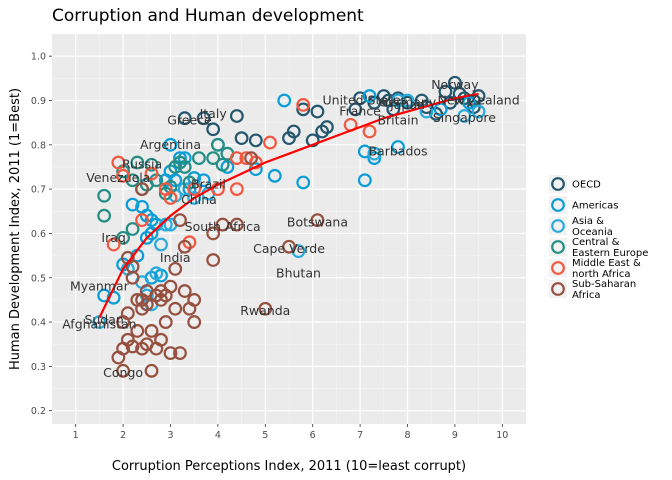 The height and width of the screenshot is (480, 672). What do you see at coordinates (99, 323) in the screenshot?
I see `point-label: Afghanistan` at bounding box center [99, 323].